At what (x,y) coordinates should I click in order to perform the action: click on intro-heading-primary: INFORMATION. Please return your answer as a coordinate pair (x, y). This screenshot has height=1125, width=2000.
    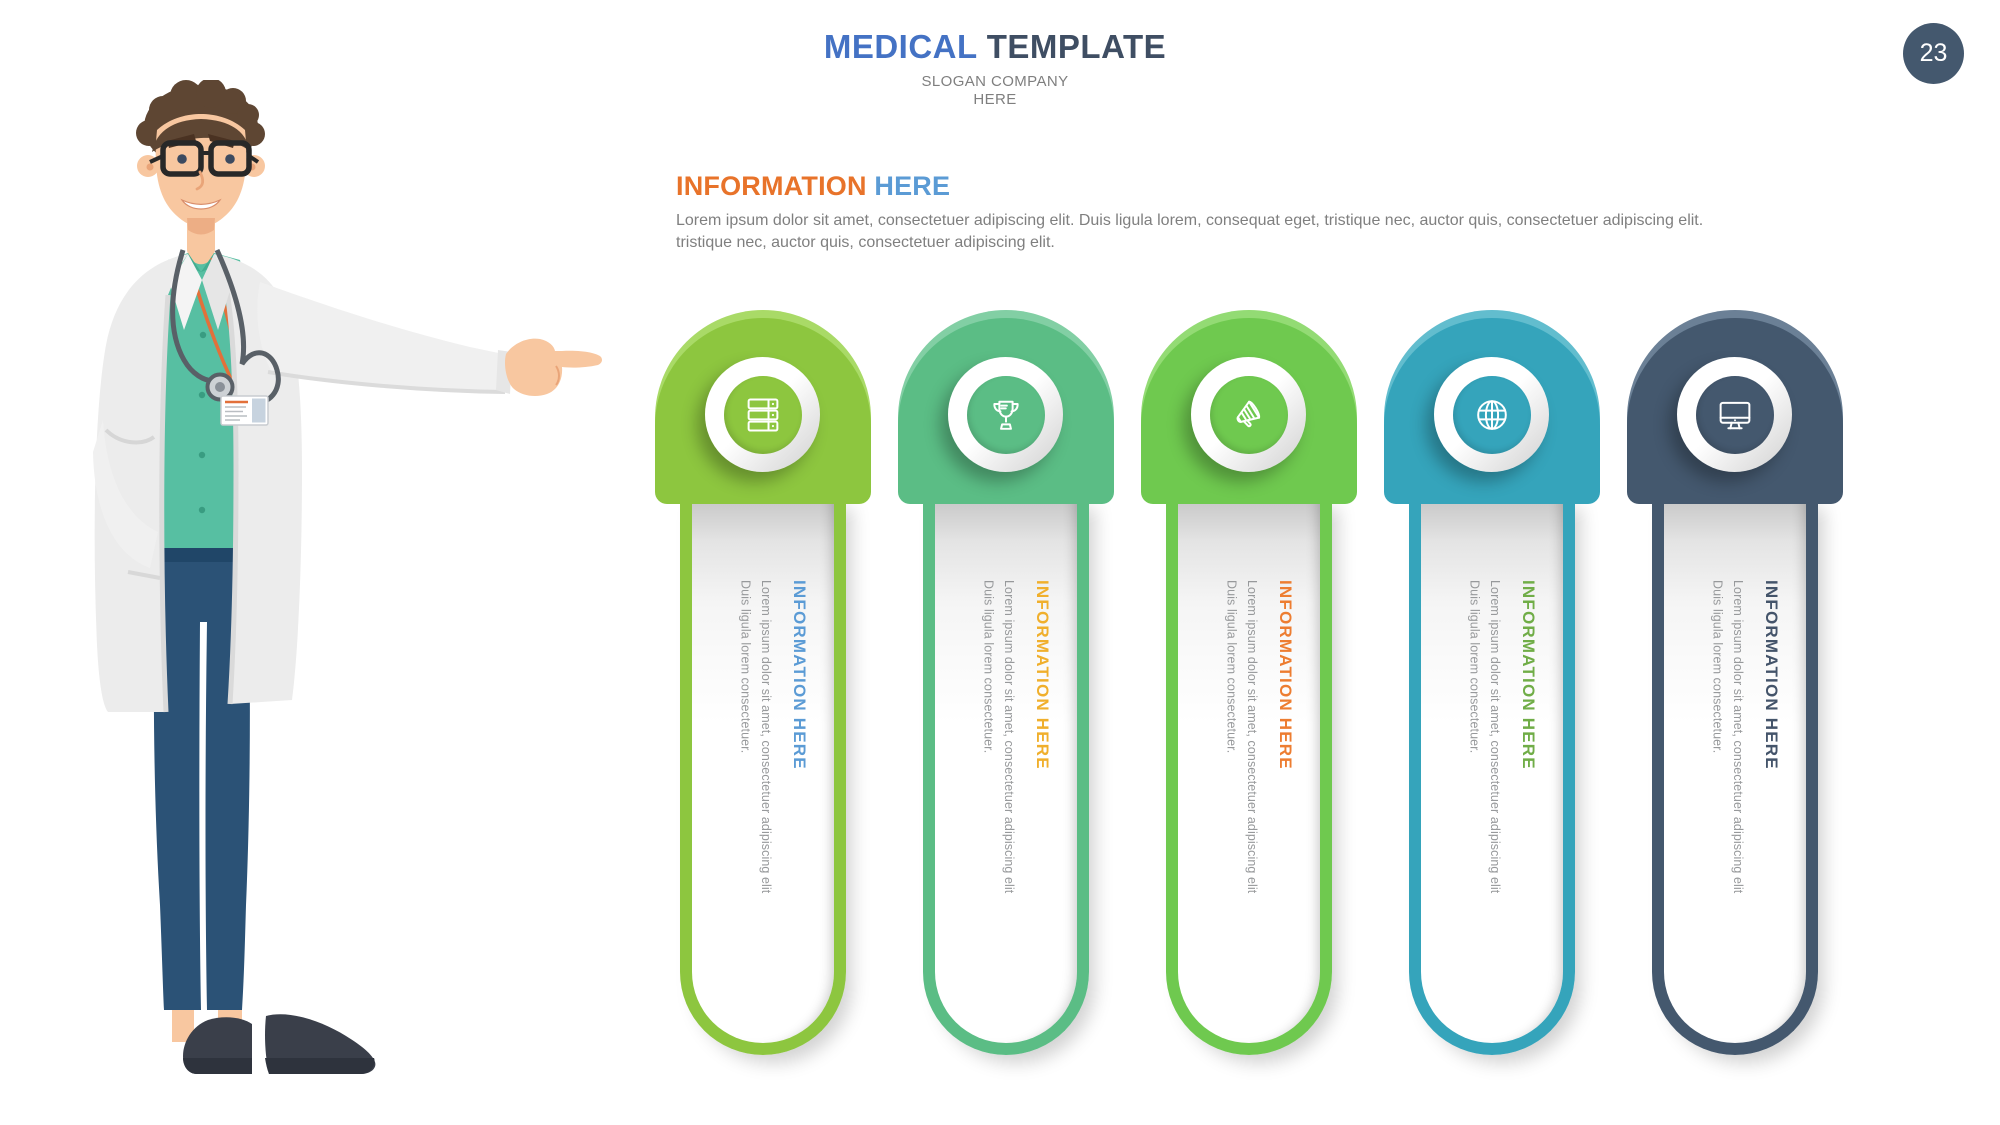
    Looking at the image, I should click on (771, 186).